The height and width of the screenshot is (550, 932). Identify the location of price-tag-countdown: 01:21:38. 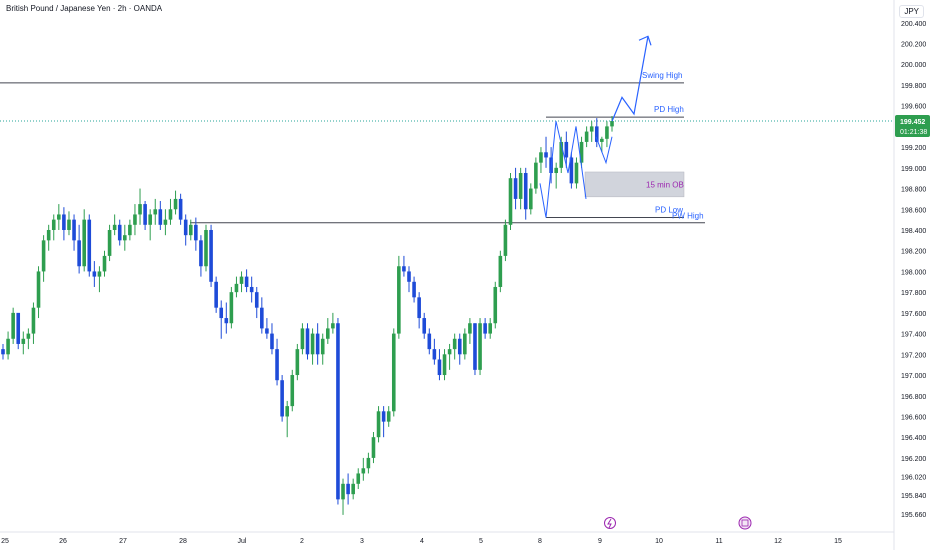
(913, 132).